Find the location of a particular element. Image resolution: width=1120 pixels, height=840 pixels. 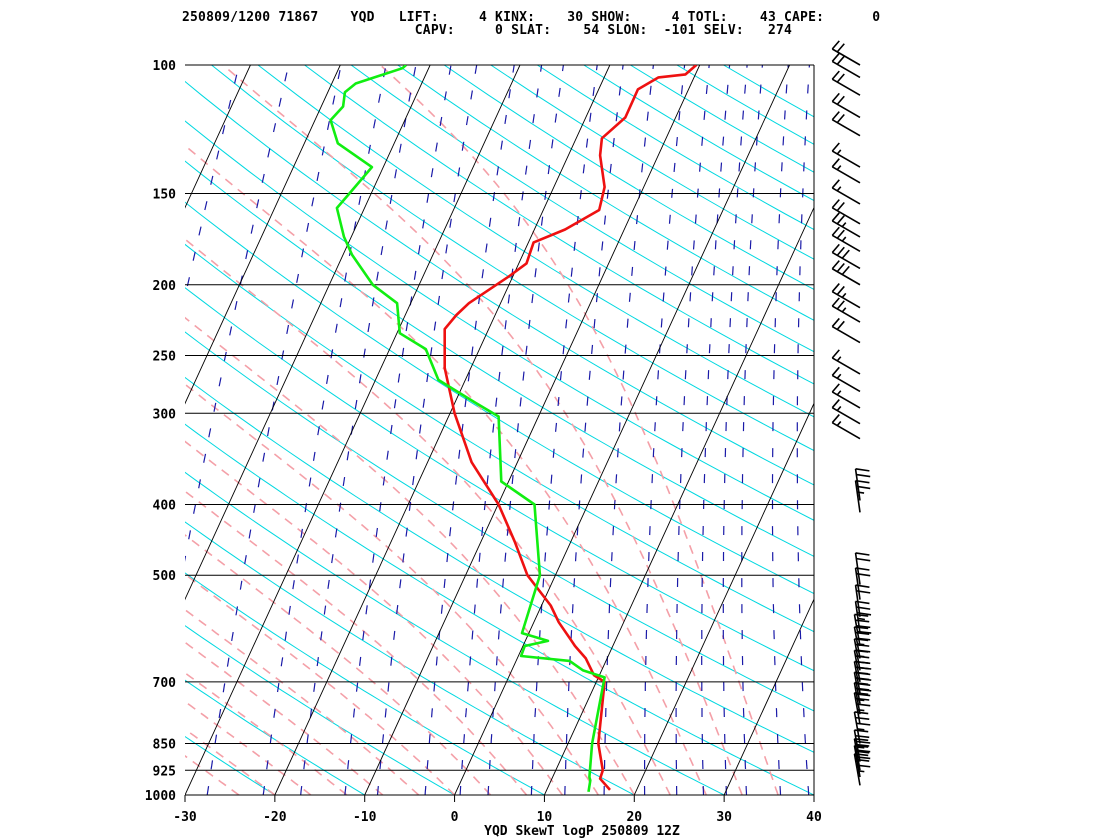

pressure-tick-label: 700 is located at coordinates (165, 683).